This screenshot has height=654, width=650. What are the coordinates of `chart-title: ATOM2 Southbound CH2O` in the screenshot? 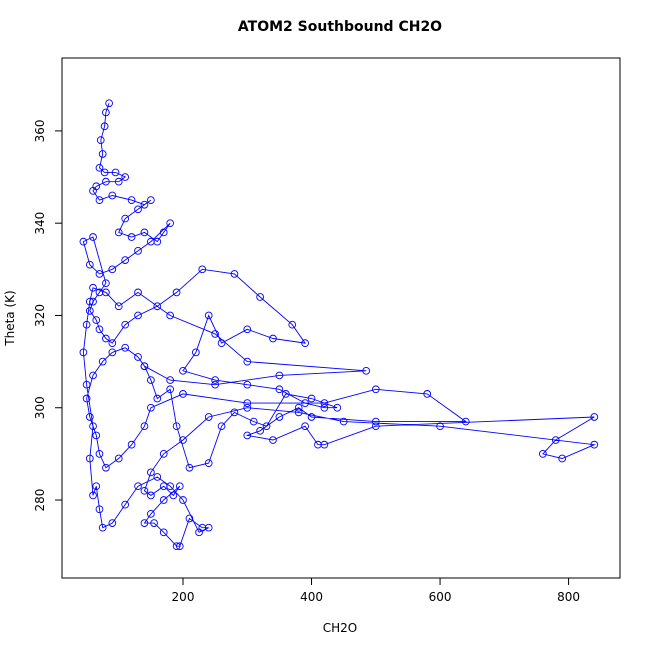 It's located at (340, 27).